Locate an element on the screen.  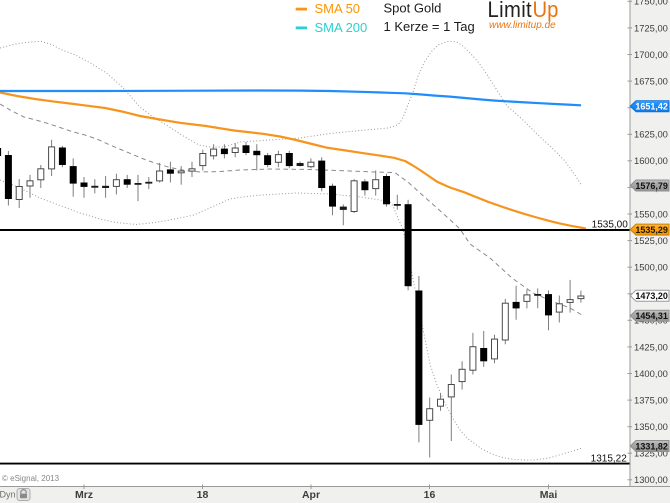
svg-text: 1700,00 is located at coordinates (651, 54).